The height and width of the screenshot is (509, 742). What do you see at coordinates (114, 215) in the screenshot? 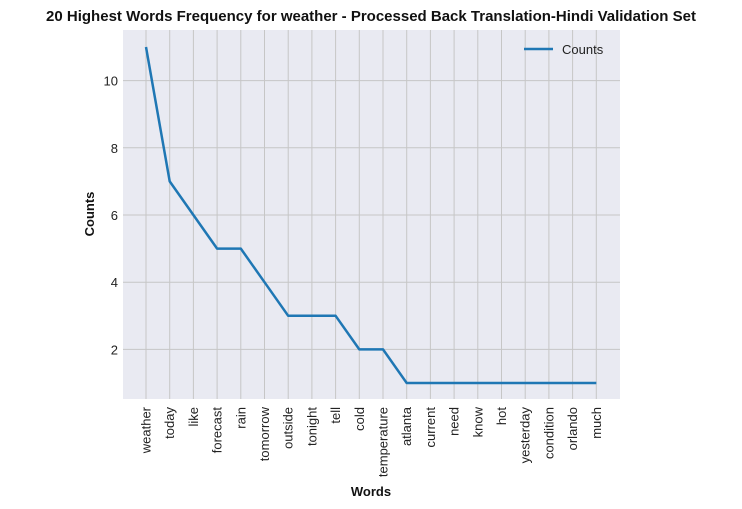
I see `y-tick-label: 6` at bounding box center [114, 215].